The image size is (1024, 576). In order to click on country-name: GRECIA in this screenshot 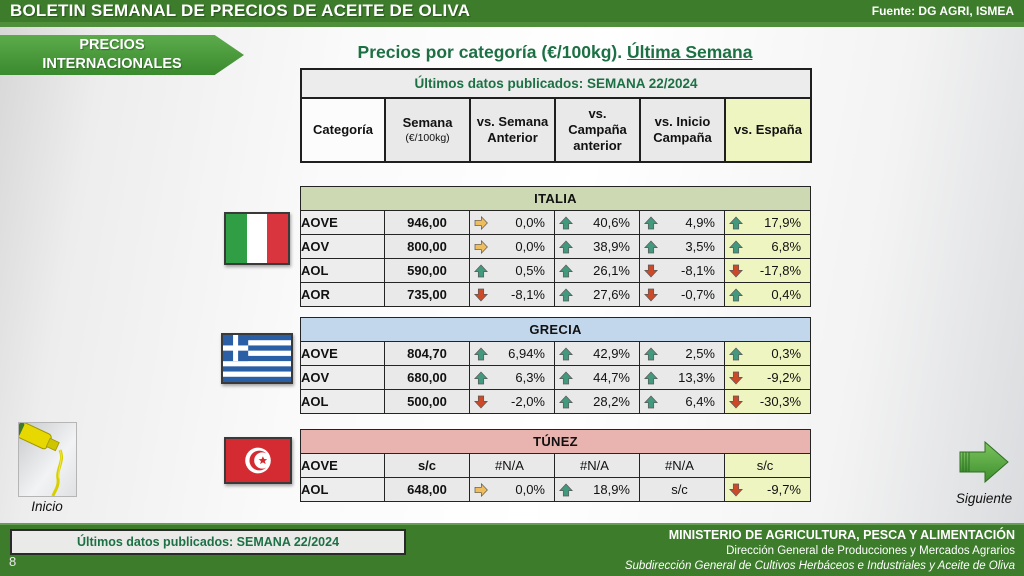, I will do `click(555, 329)`.